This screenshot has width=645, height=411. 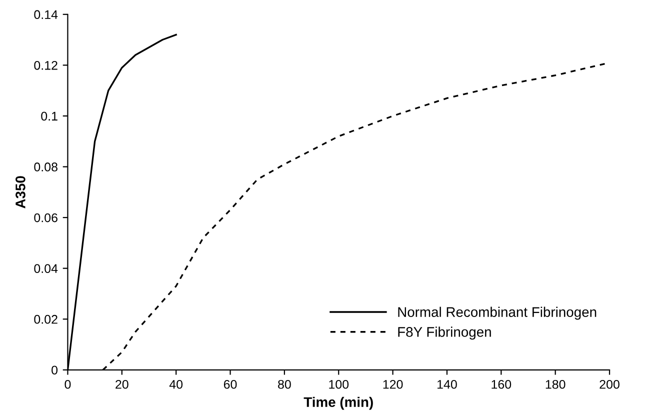 What do you see at coordinates (46, 167) in the screenshot?
I see `y-tick-label: 0.08` at bounding box center [46, 167].